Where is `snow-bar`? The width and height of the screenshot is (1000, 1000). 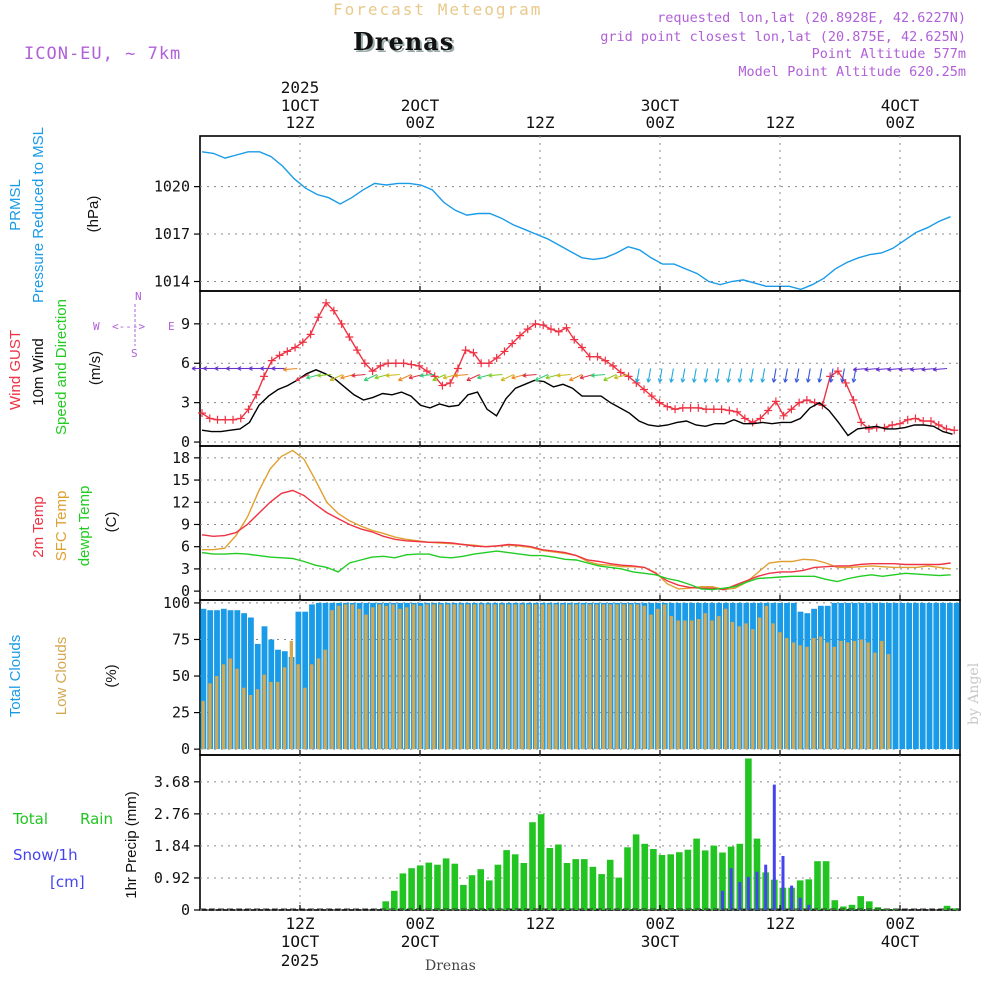
snow-bar is located at coordinates (783, 883).